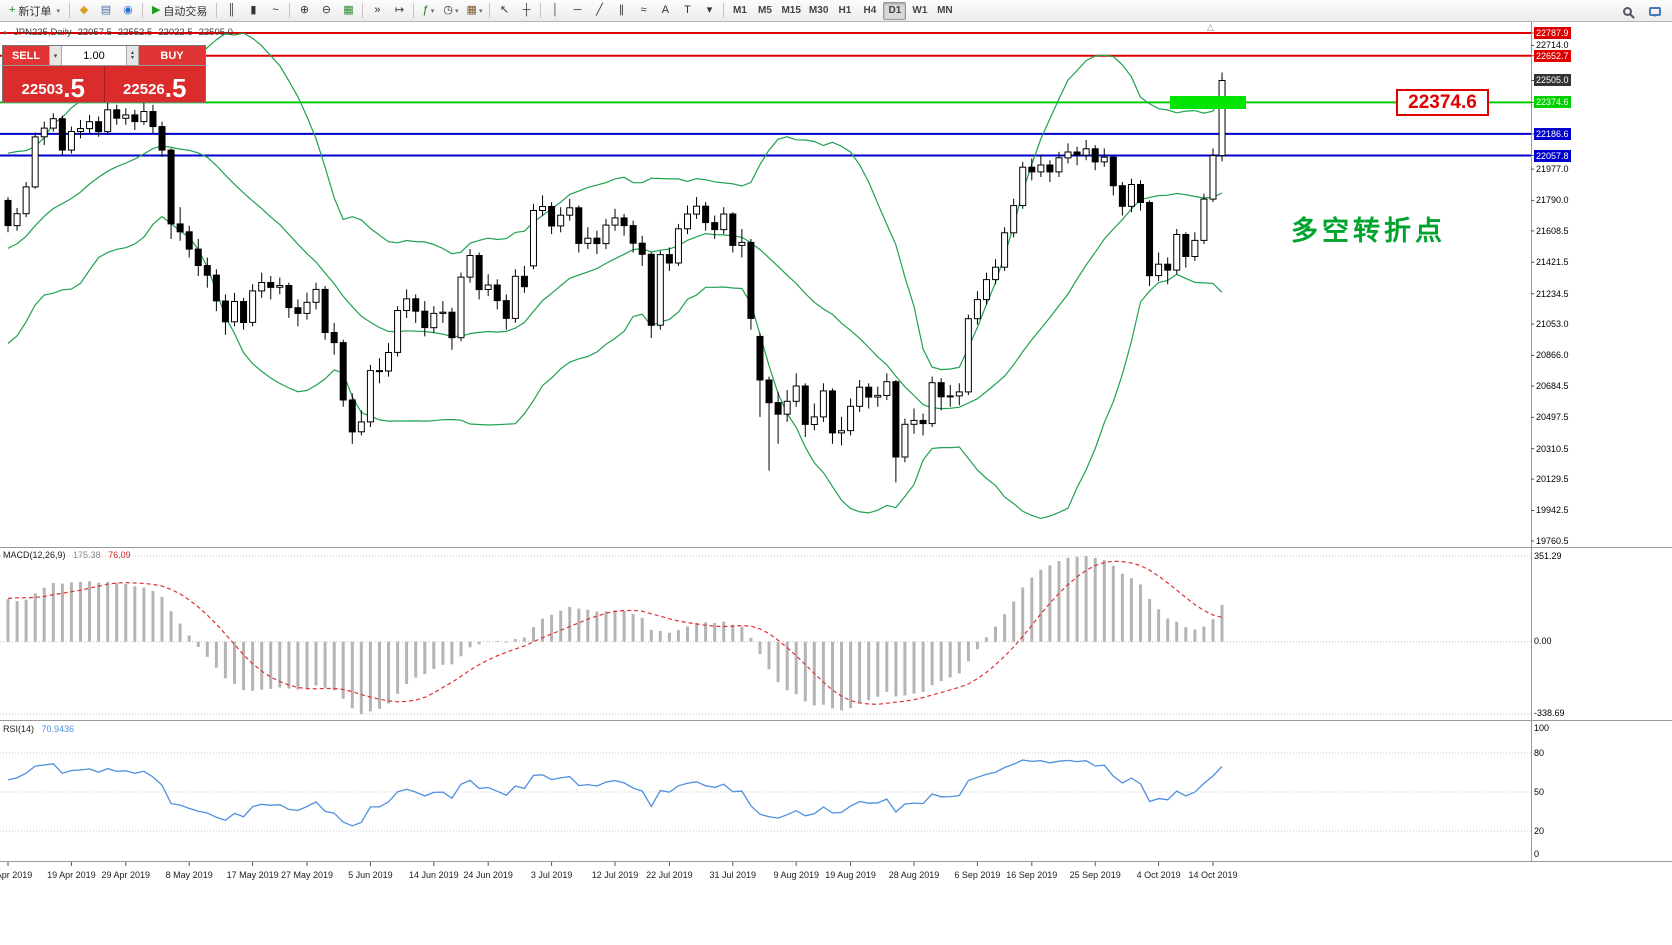  What do you see at coordinates (1208, 102) in the screenshot?
I see `green-highlight-bar` at bounding box center [1208, 102].